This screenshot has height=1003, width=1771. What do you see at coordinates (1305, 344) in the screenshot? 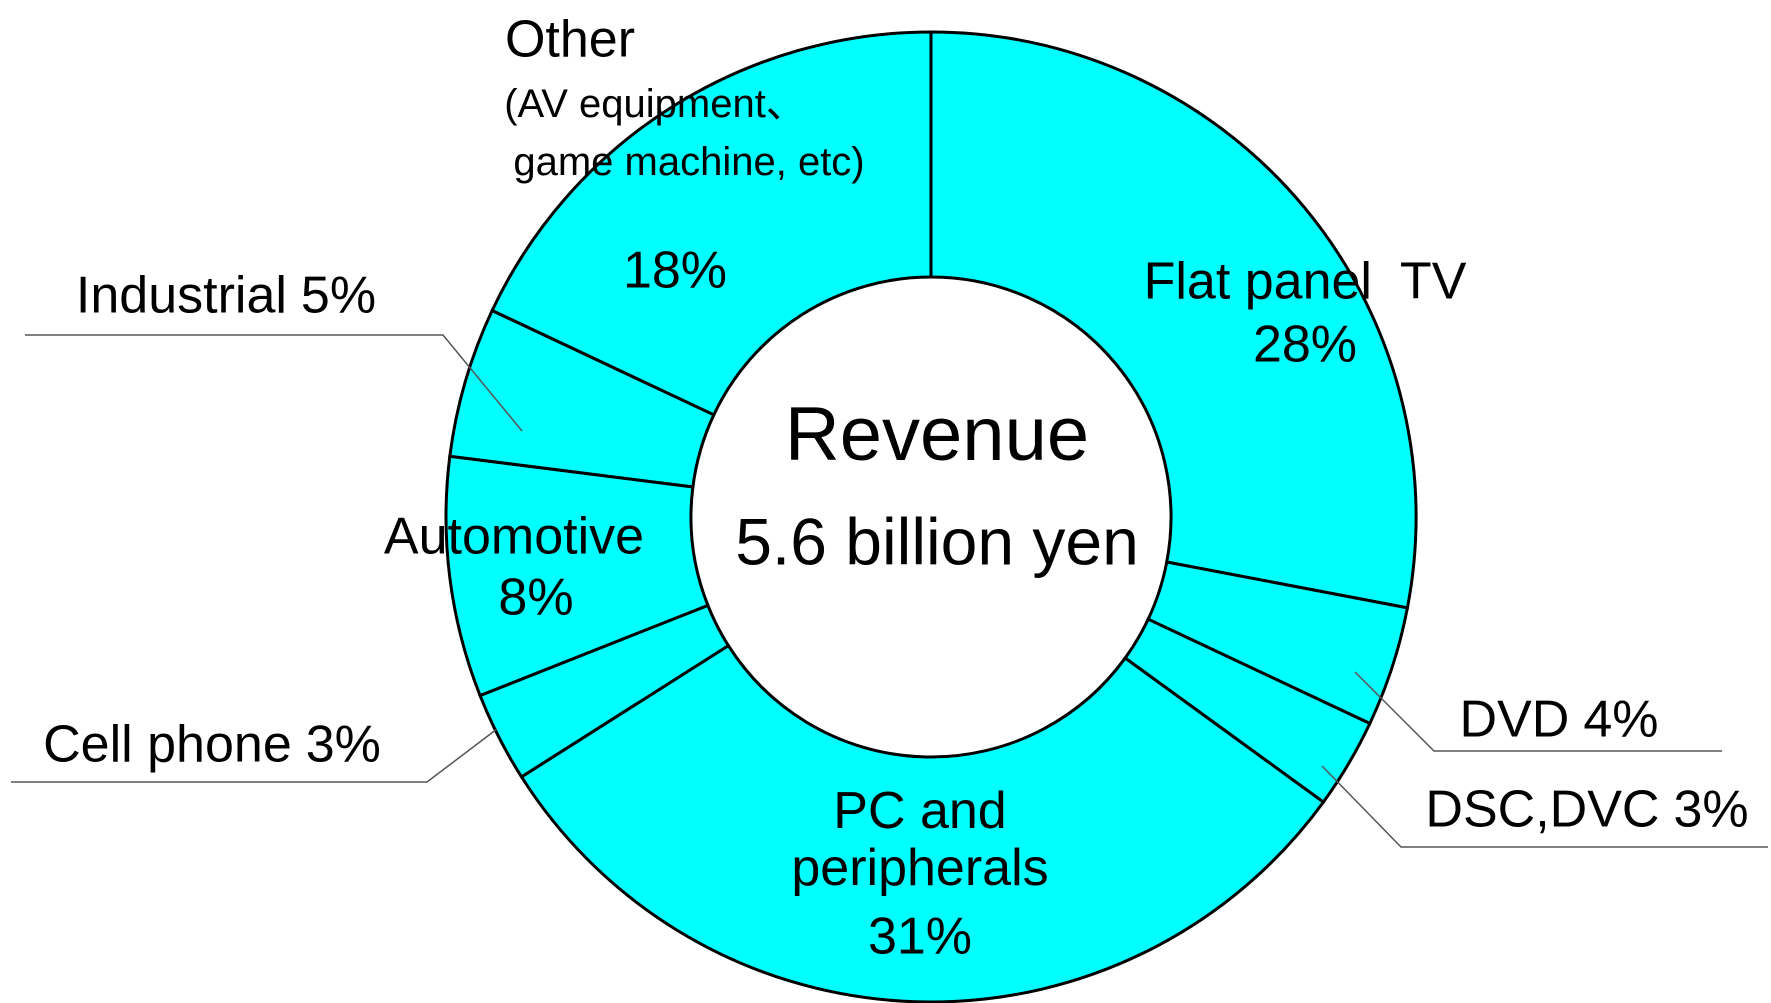
I see `value-label: 28%` at bounding box center [1305, 344].